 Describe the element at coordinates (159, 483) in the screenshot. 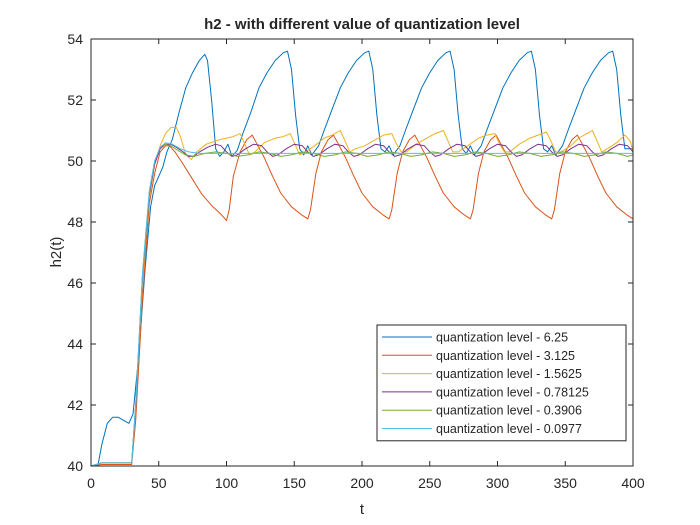

I see `x-tick-label: 50` at that location.